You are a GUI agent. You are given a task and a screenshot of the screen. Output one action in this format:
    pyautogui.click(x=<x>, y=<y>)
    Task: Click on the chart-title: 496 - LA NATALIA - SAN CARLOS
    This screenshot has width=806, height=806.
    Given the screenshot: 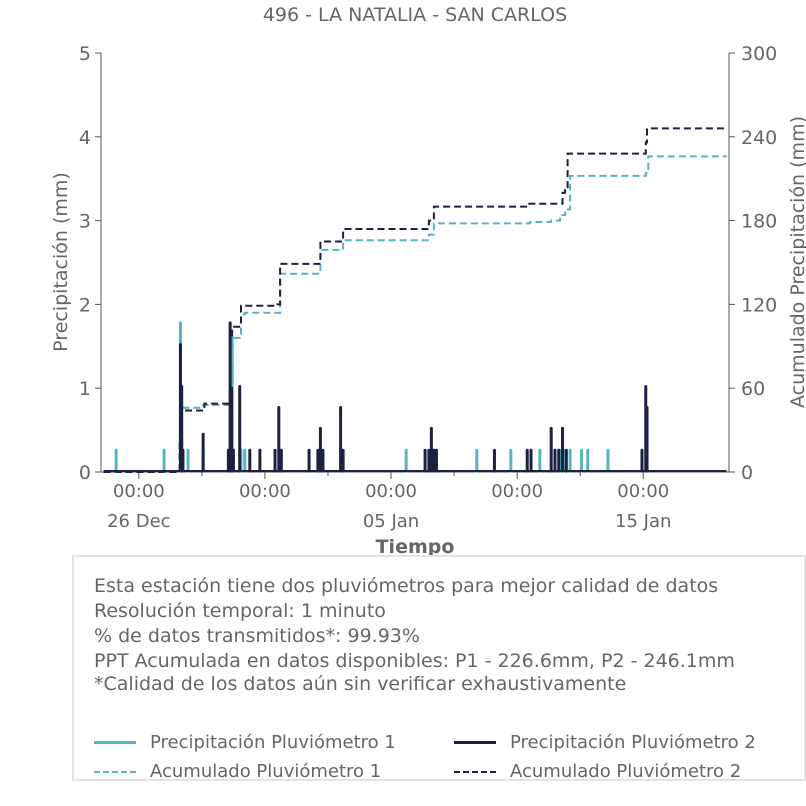 What is the action you would take?
    pyautogui.click(x=415, y=15)
    